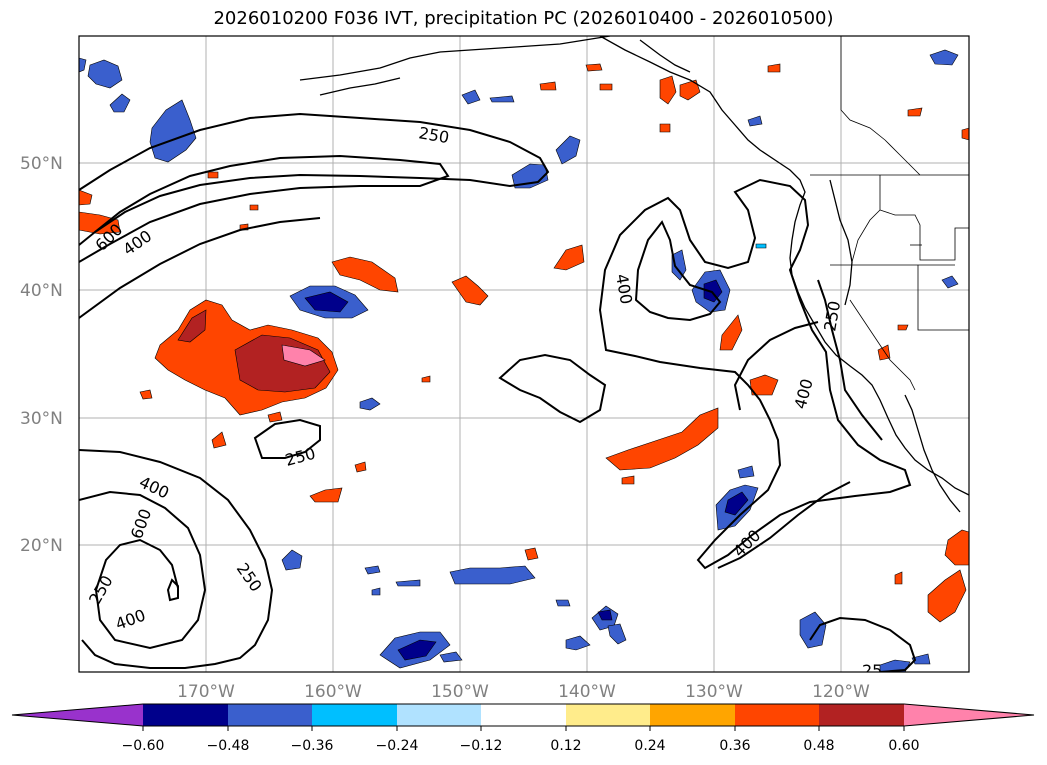 This screenshot has height=765, width=1047. I want to click on latitude-labels: 50°N 40°N 30°N 20°N, so click(41, 355).